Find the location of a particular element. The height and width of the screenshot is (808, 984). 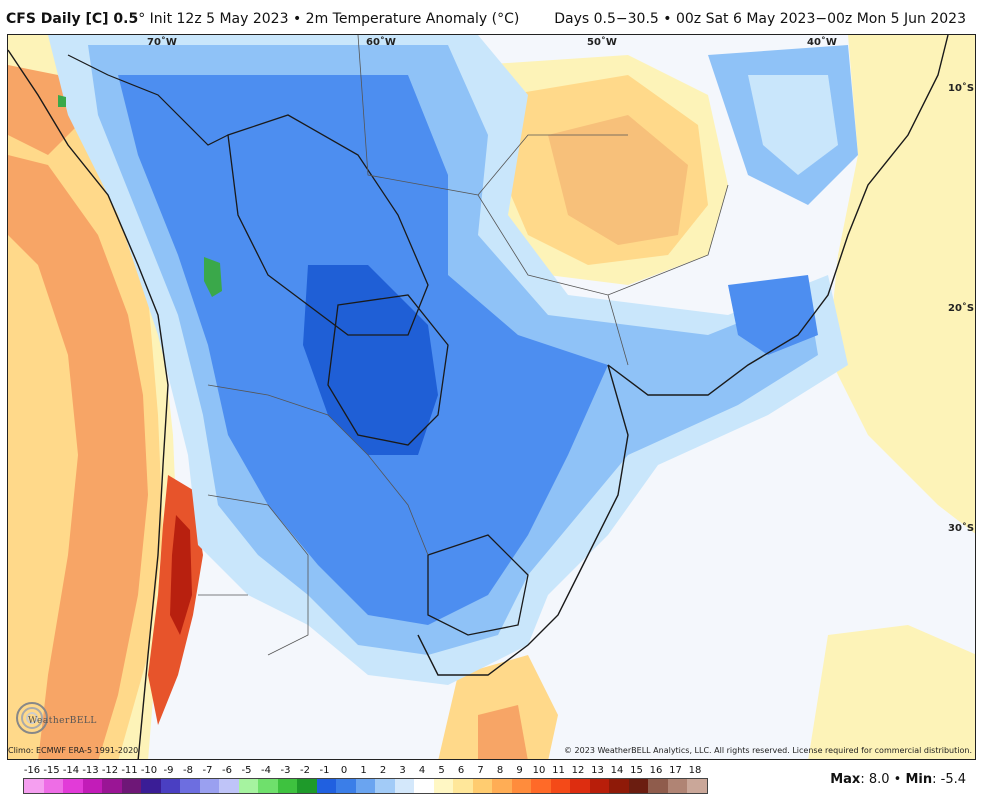

warm-region-south is located at coordinates (498, 707).